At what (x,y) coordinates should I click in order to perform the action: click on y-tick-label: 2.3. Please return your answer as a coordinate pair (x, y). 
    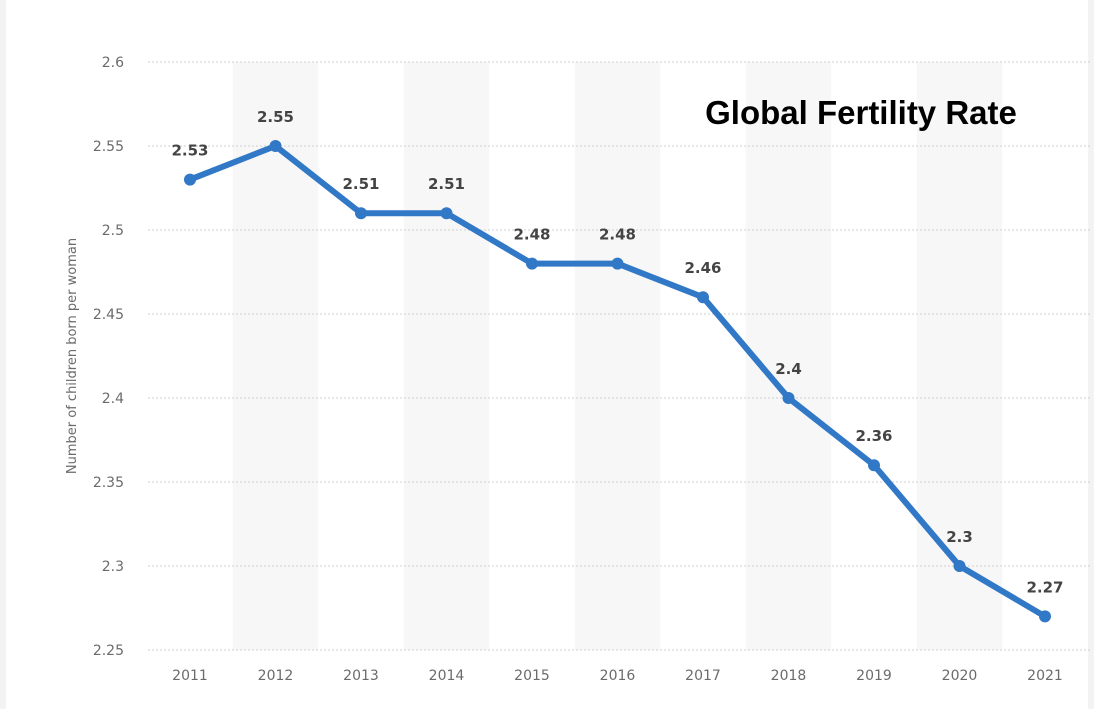
    Looking at the image, I should click on (113, 567).